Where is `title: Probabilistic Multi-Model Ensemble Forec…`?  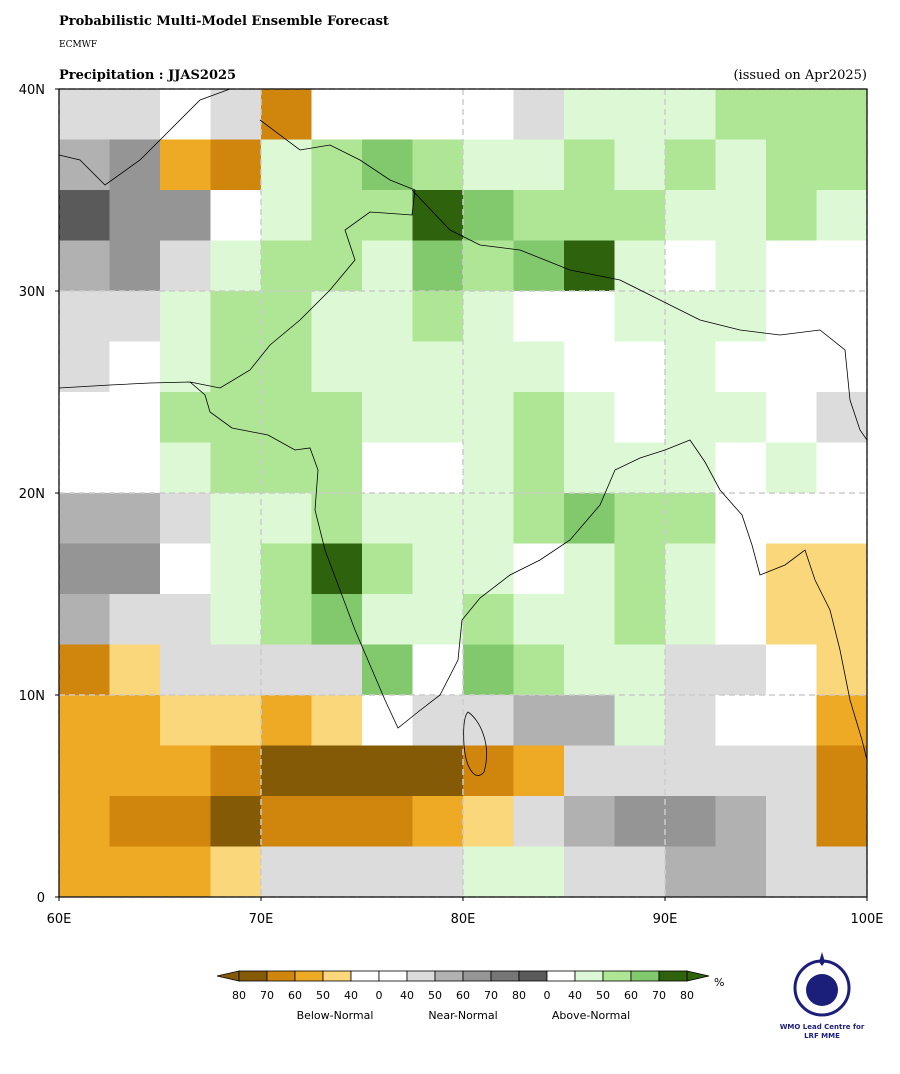
title: Probabilistic Multi-Model Ensemble Forec… is located at coordinates (224, 21).